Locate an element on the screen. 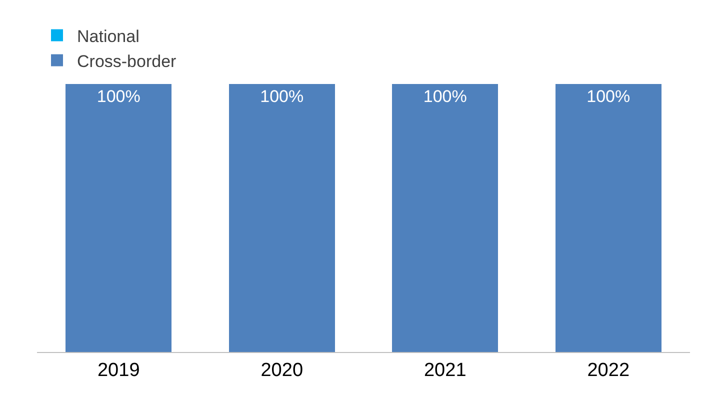  legend-label: National is located at coordinates (108, 36).